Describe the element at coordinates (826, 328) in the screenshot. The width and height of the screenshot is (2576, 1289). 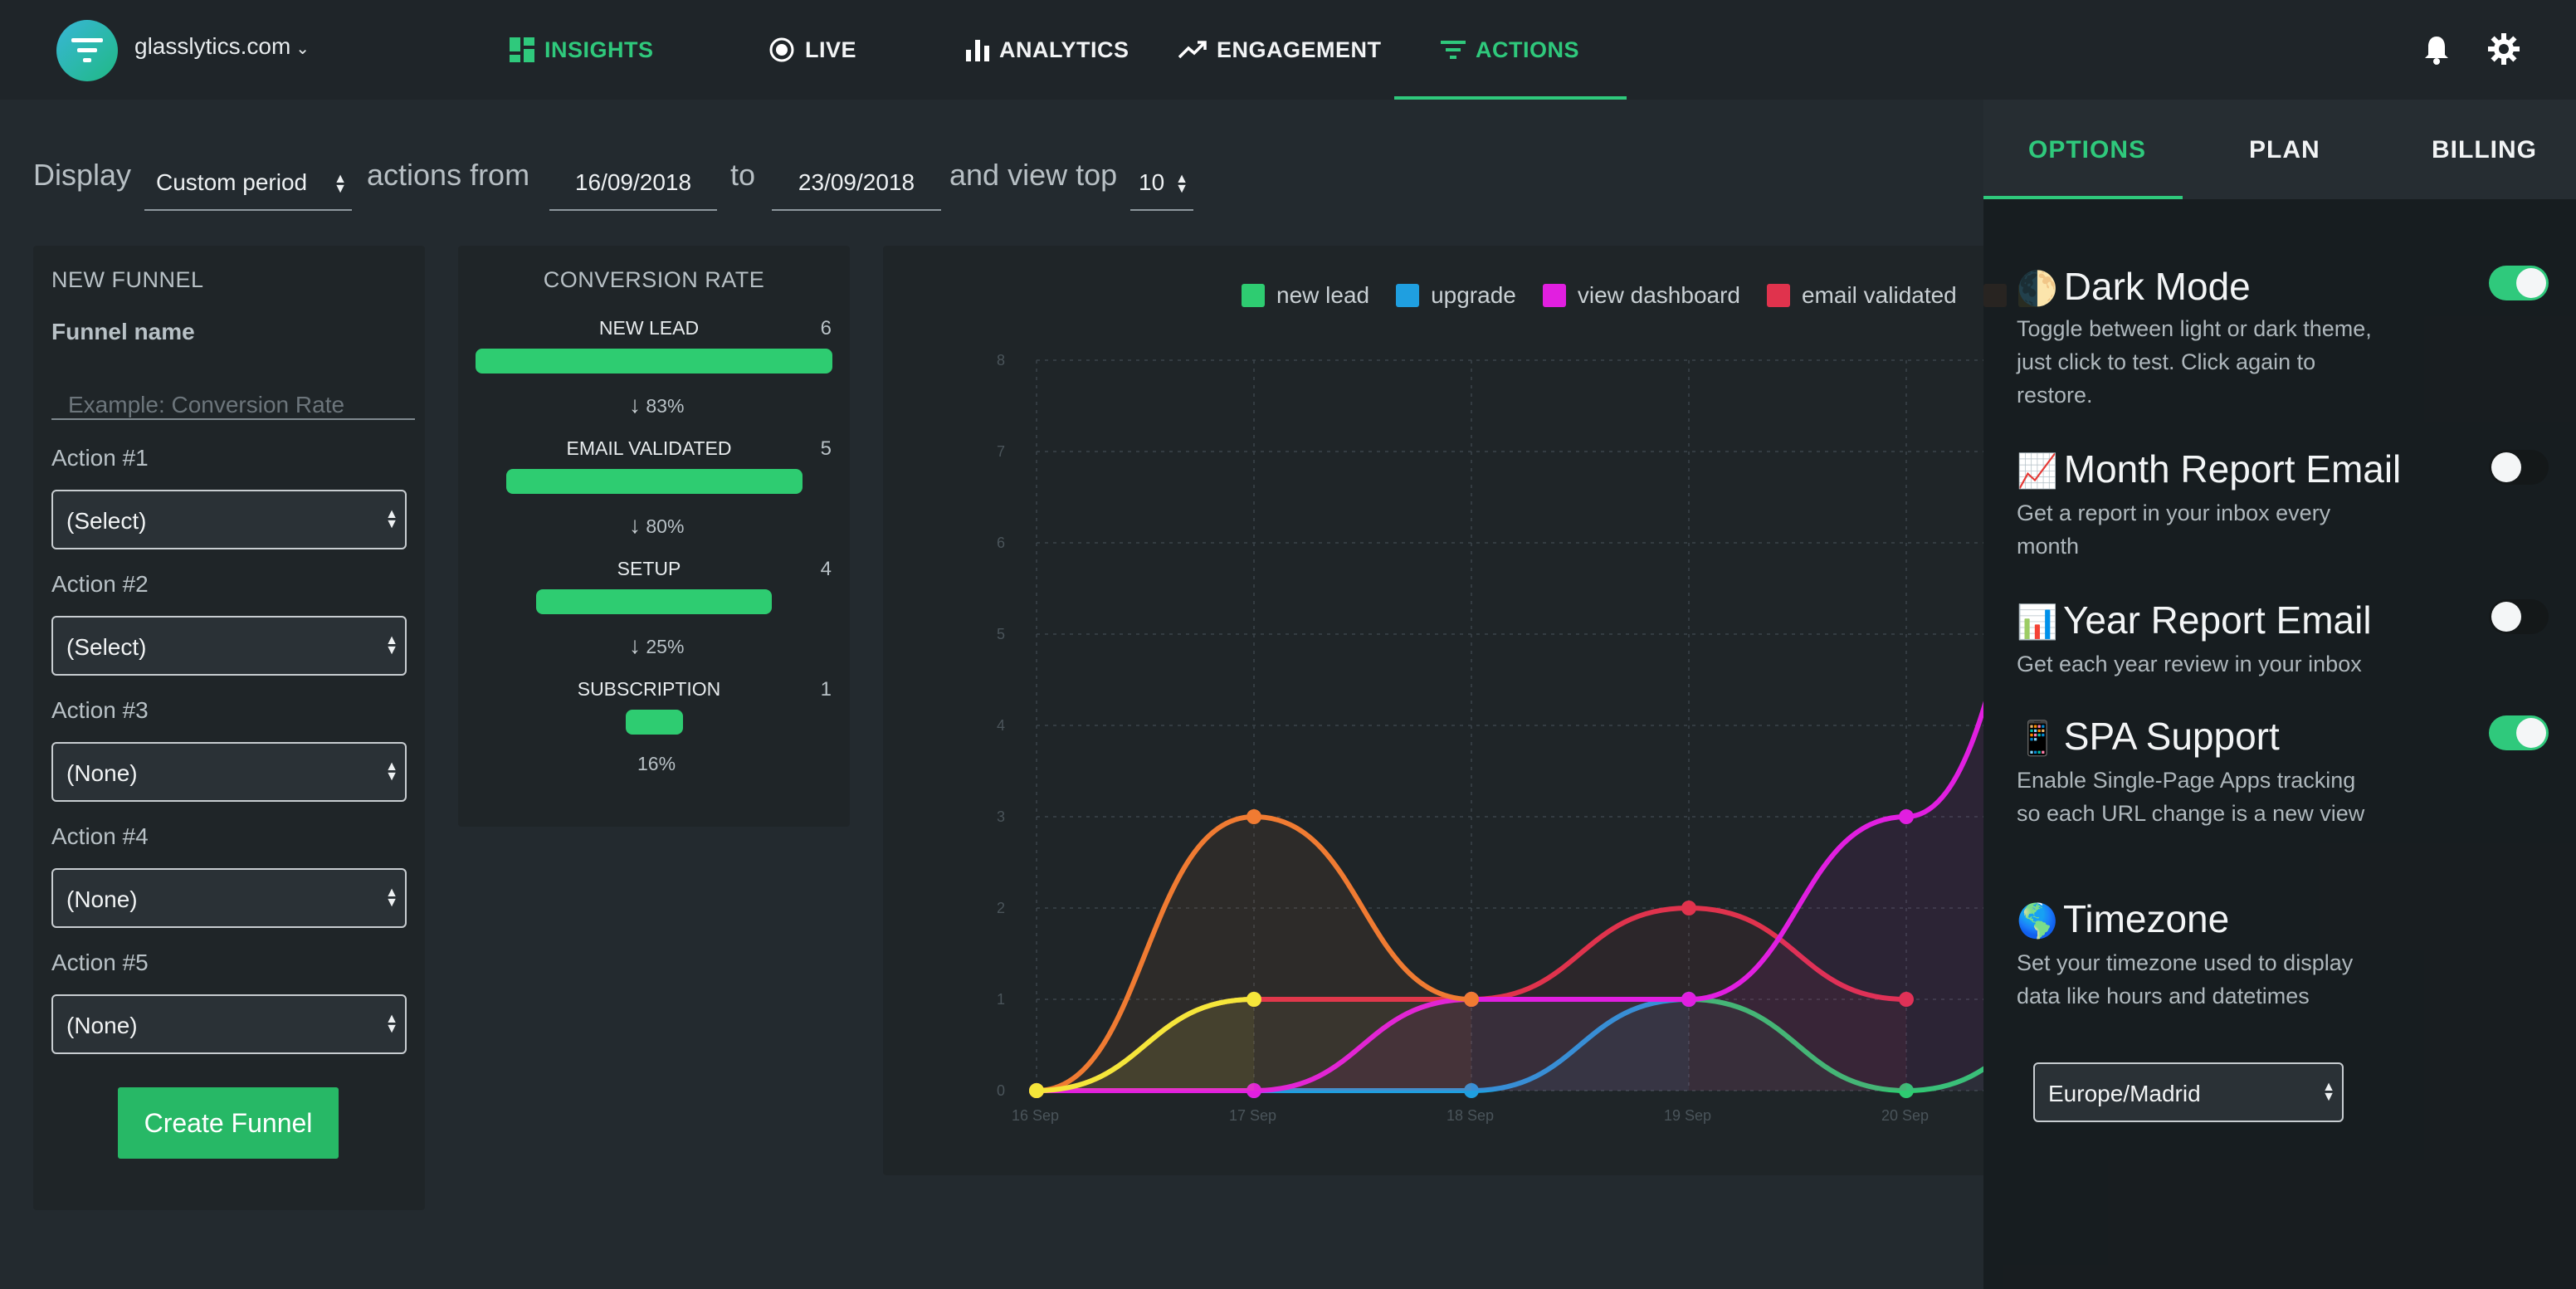
I see `funnel-step-count: 6` at that location.